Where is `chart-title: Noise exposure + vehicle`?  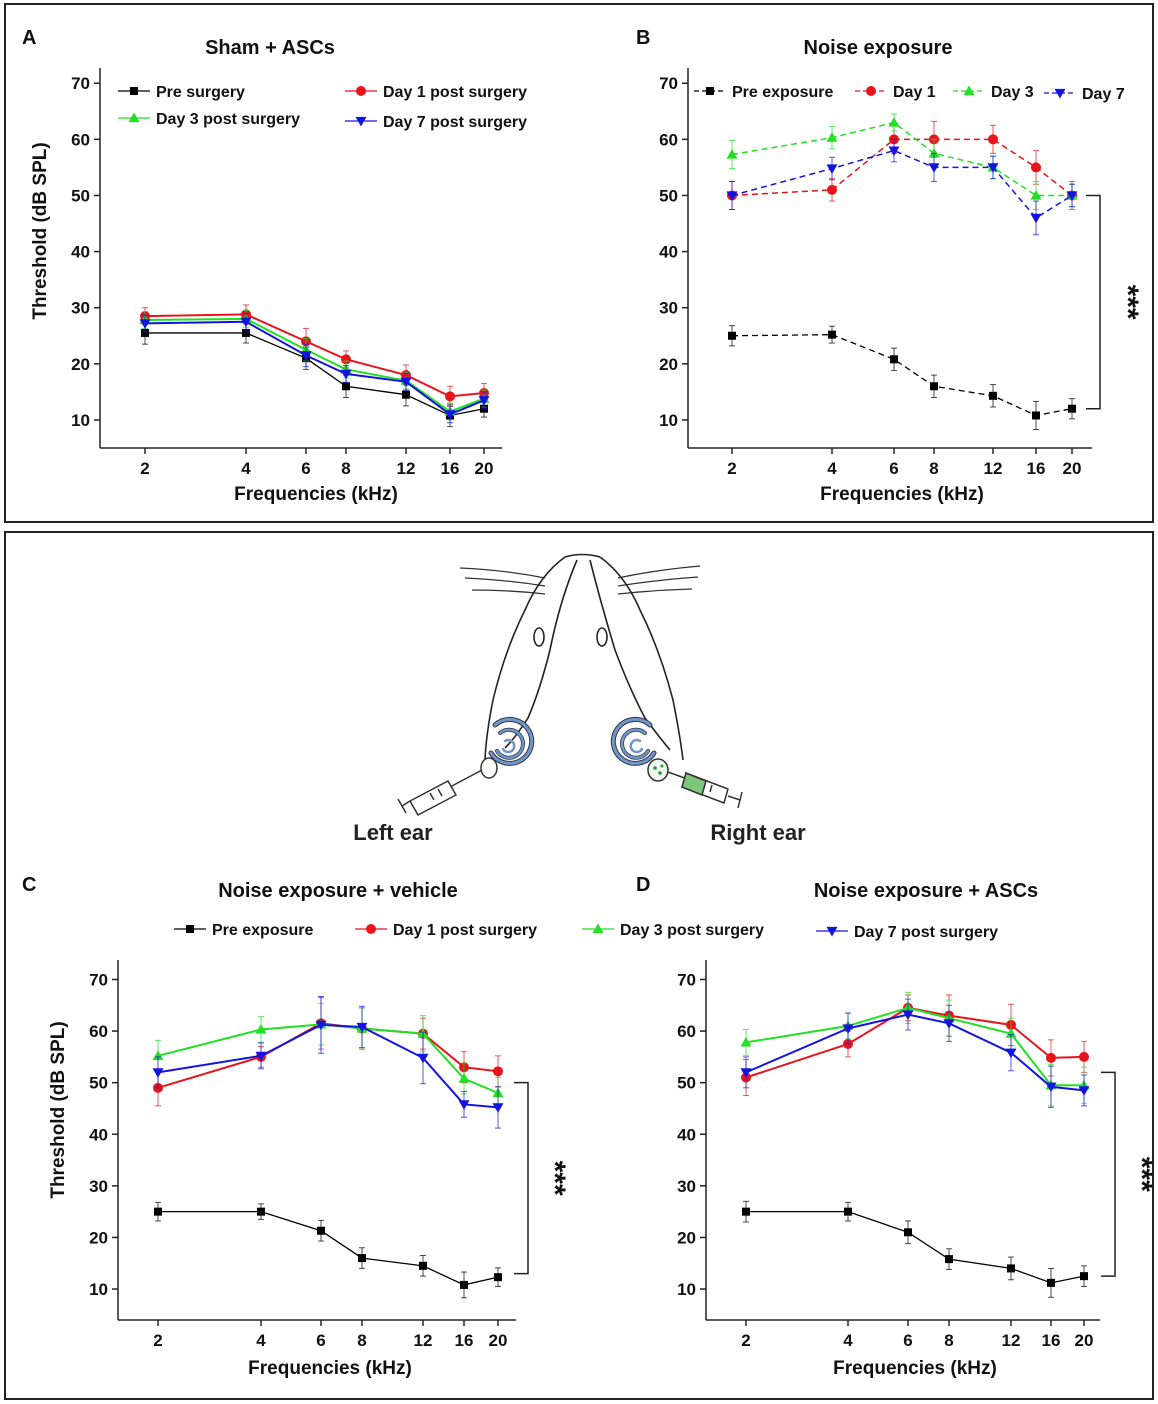
chart-title: Noise exposure + vehicle is located at coordinates (338, 891).